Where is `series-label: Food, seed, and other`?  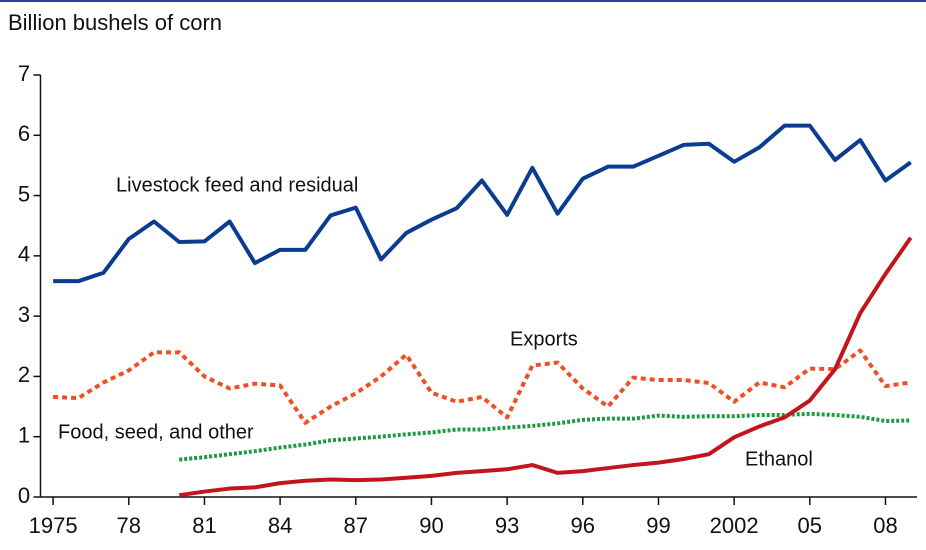
series-label: Food, seed, and other is located at coordinates (156, 432).